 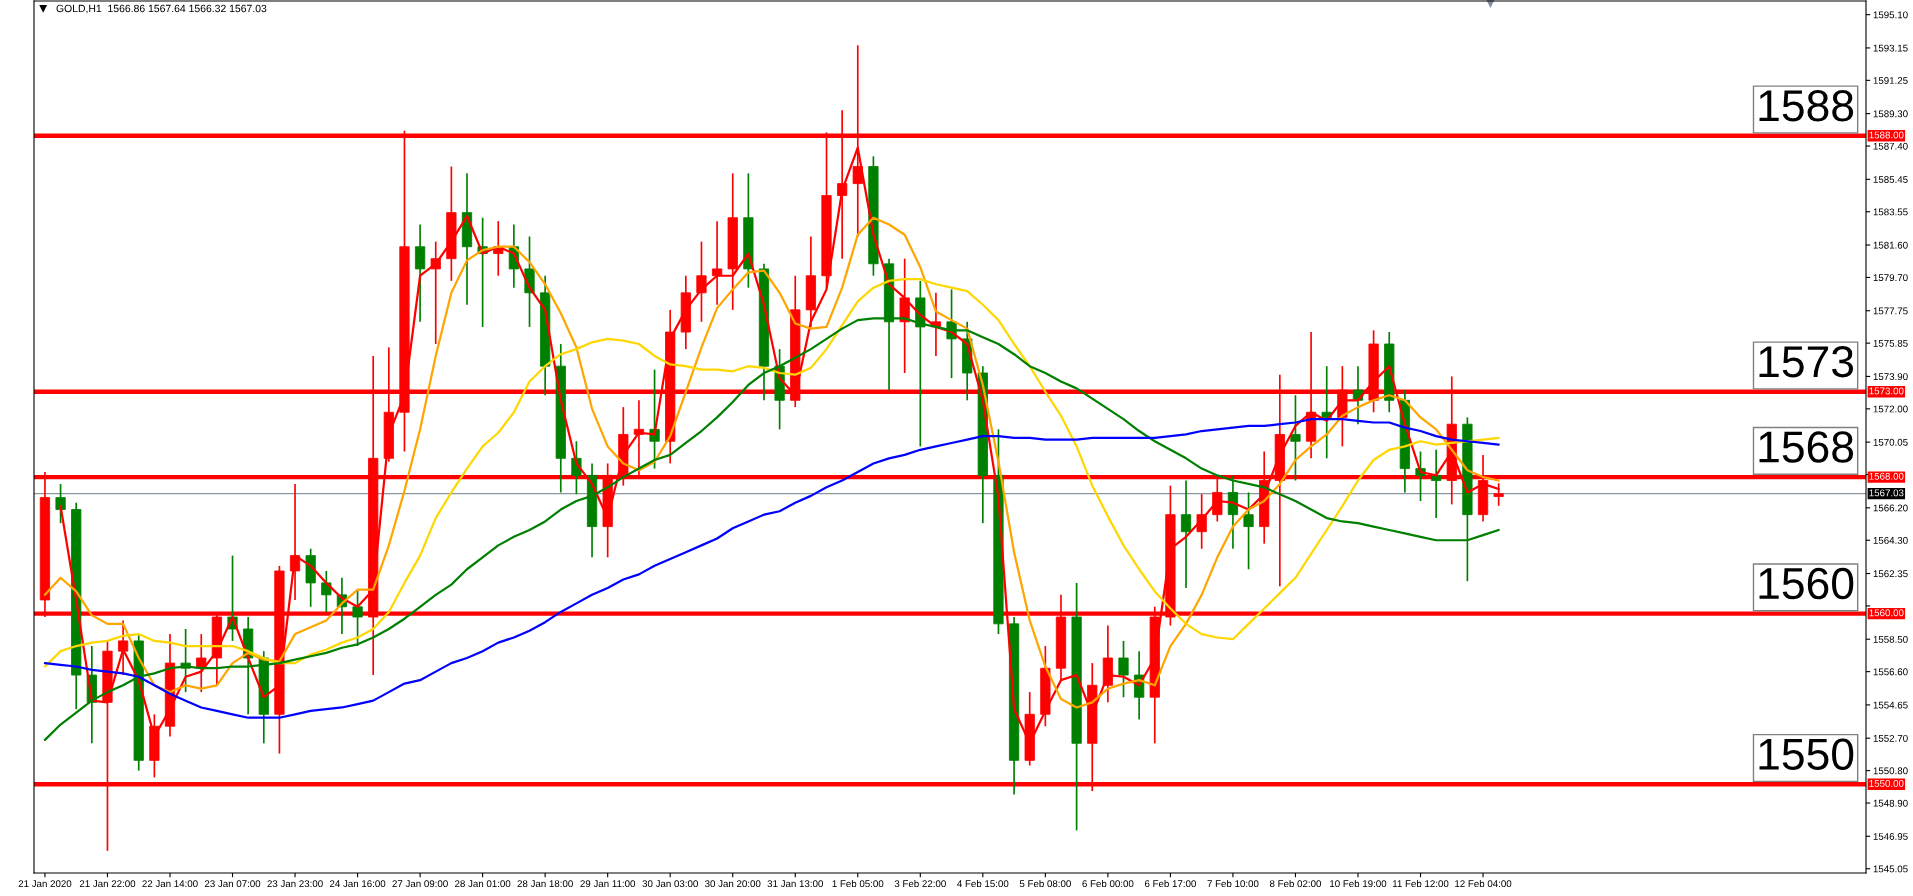 I want to click on y-tick-label: 1556.60, so click(x=1890, y=672).